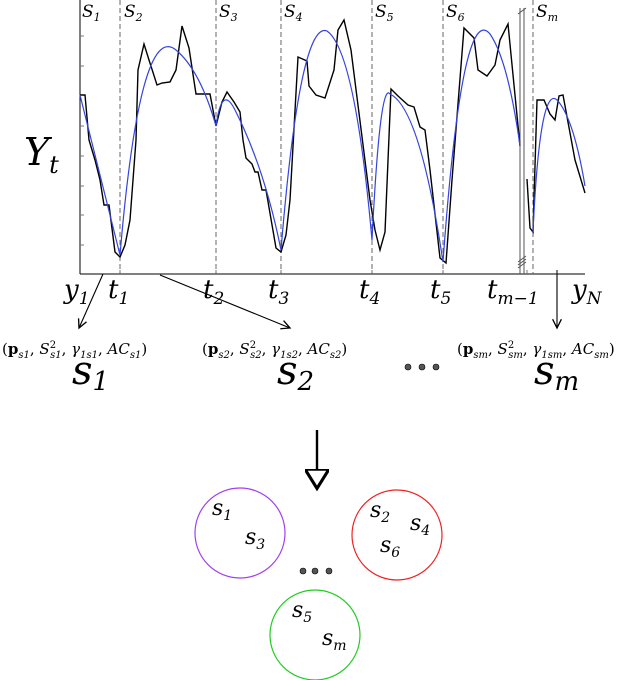 This screenshot has height=680, width=640. What do you see at coordinates (91, 300) in the screenshot?
I see `arrow-s1` at bounding box center [91, 300].